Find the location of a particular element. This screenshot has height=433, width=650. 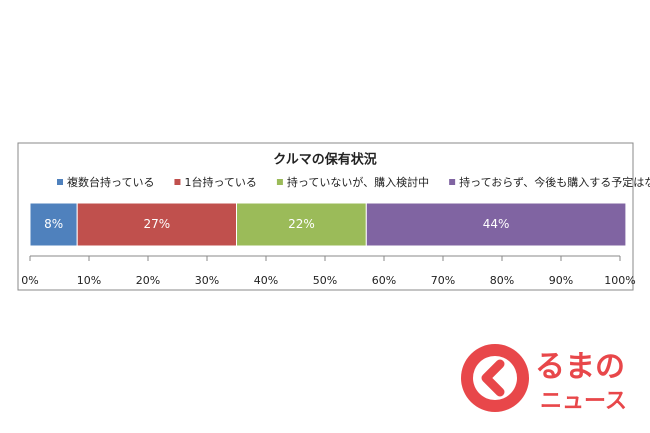

value-label: 44% is located at coordinates (496, 224).